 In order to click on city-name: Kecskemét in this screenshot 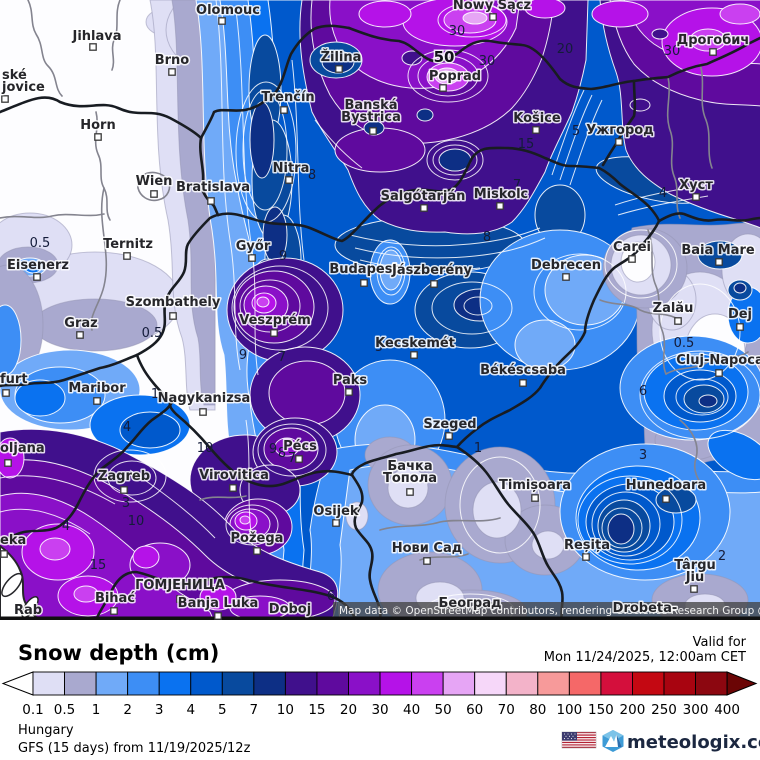, I will do `click(415, 343)`.